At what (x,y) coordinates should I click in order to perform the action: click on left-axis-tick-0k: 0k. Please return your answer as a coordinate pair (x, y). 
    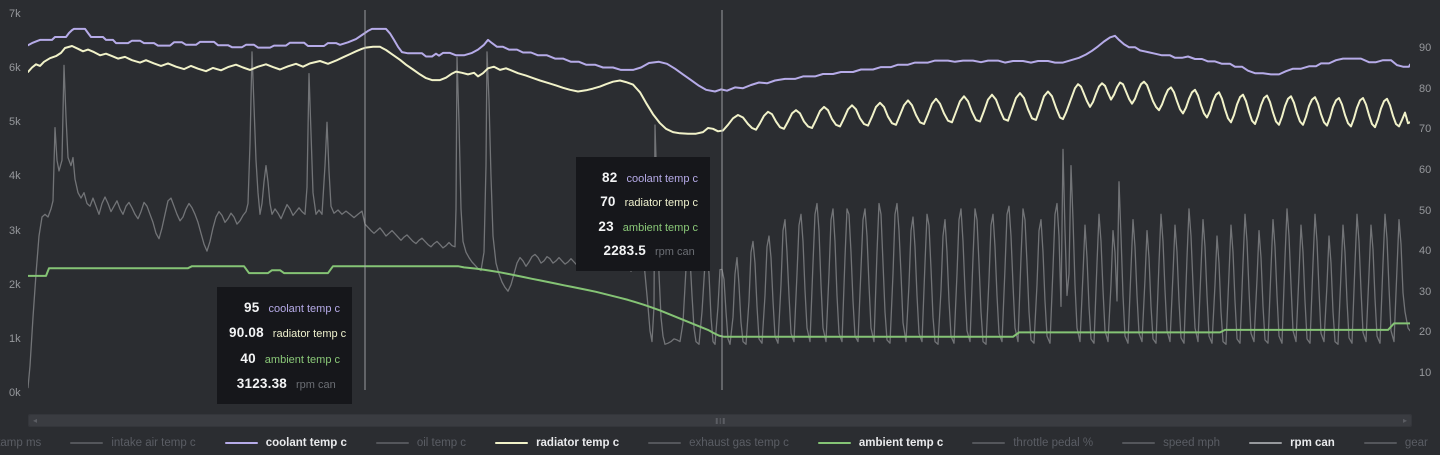
    Looking at the image, I should click on (15, 393).